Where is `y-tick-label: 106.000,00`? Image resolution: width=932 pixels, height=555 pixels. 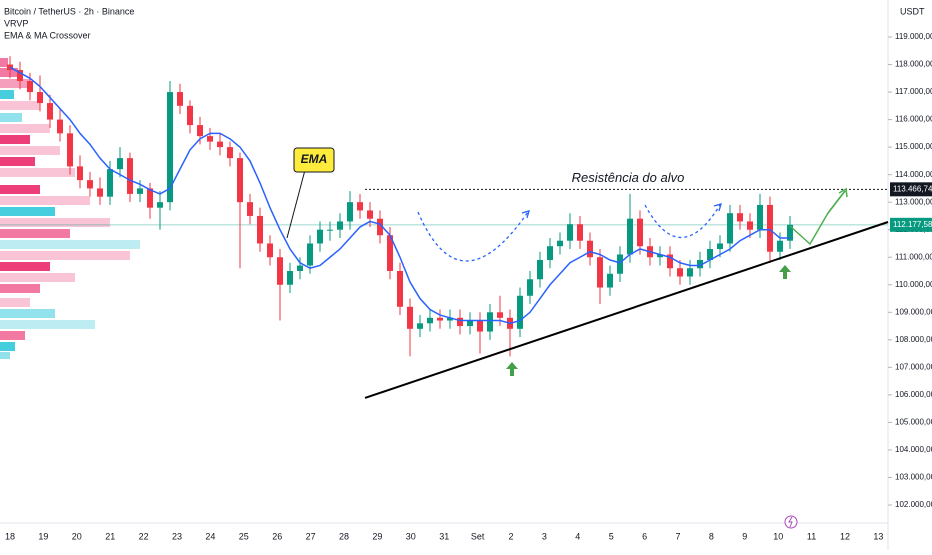 y-tick-label: 106.000,00 is located at coordinates (913, 394).